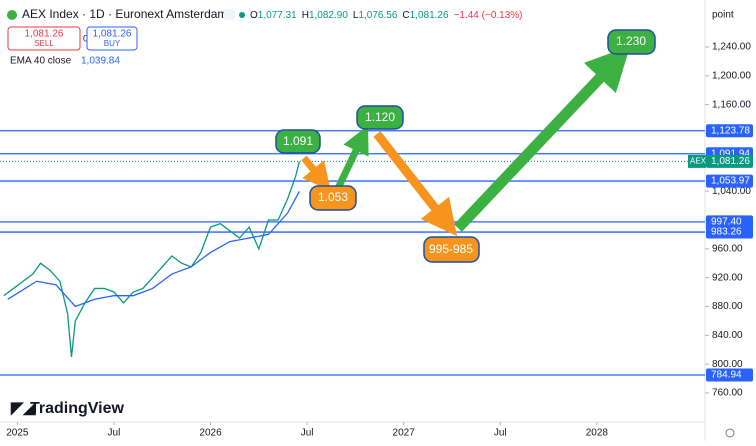  Describe the element at coordinates (727, 277) in the screenshot. I see `y-tick-label: 920.00` at that location.